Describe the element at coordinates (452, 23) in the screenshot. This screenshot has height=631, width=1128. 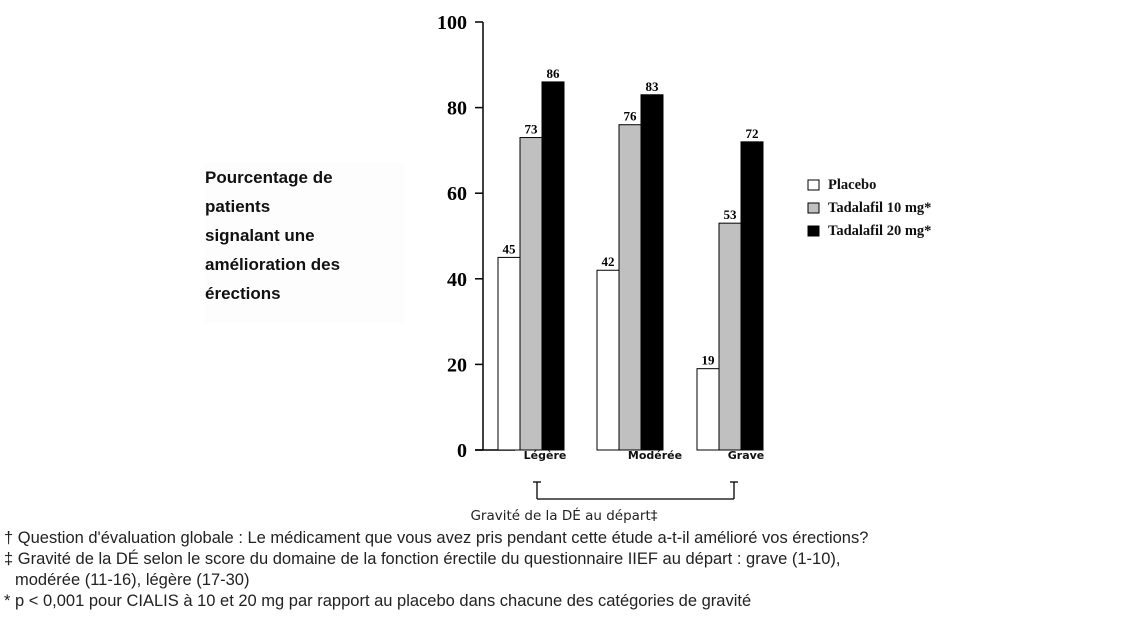
I see `y-tick-label: 100` at that location.